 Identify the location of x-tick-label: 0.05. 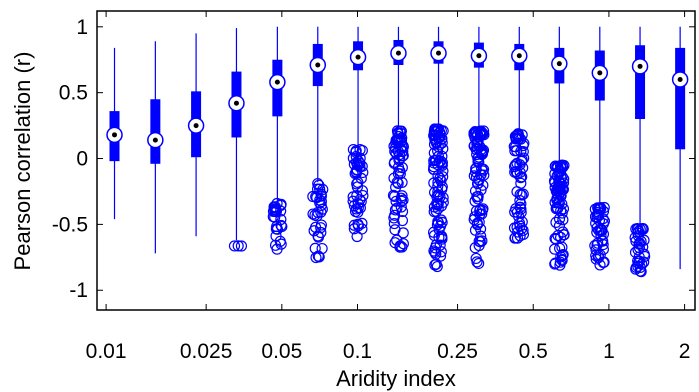
(281, 351).